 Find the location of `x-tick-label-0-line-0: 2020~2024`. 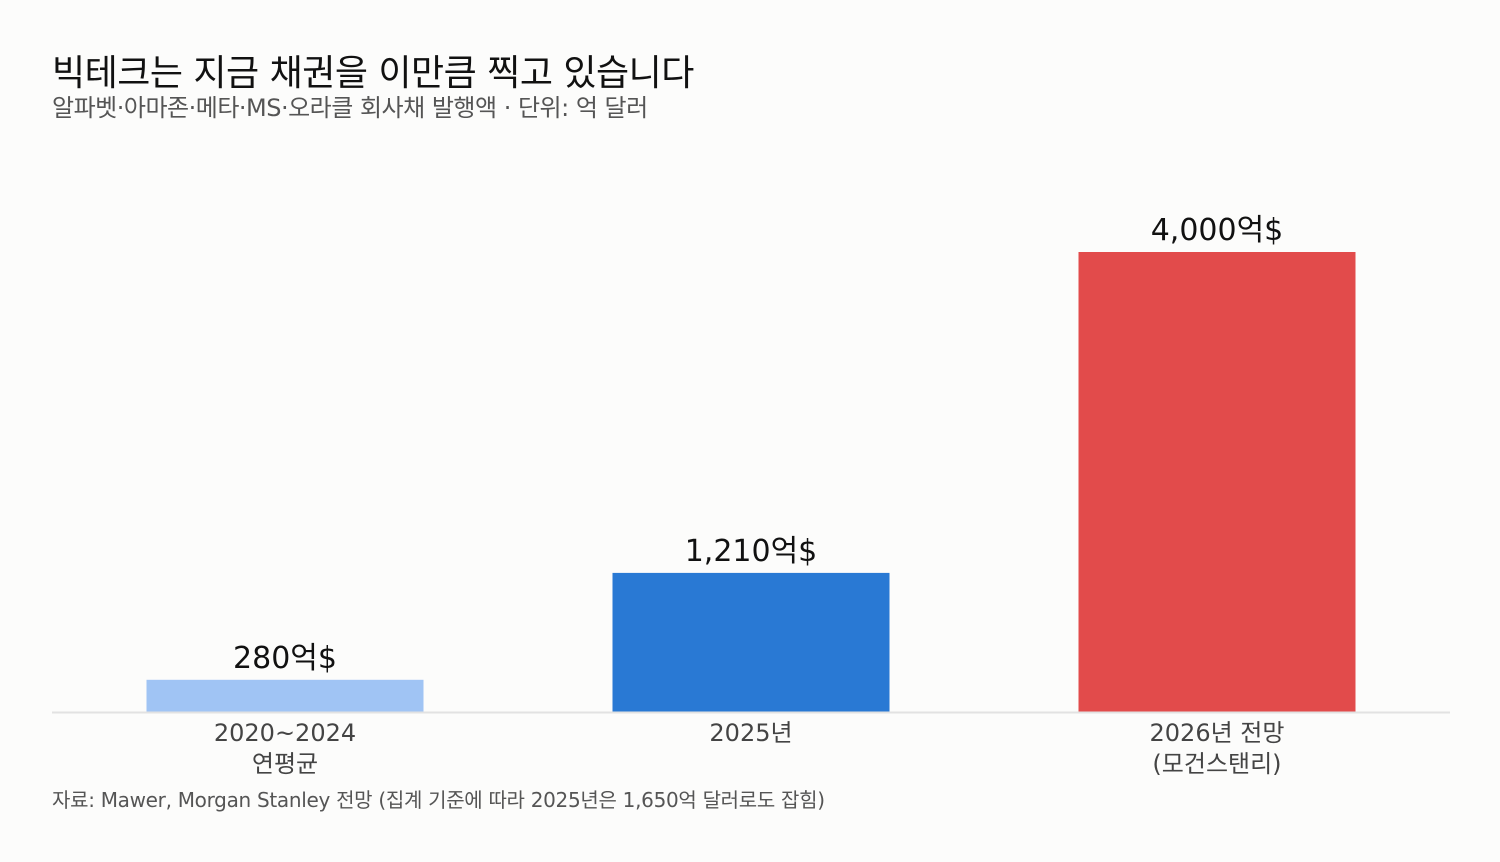

x-tick-label-0-line-0: 2020~2024 is located at coordinates (285, 733).